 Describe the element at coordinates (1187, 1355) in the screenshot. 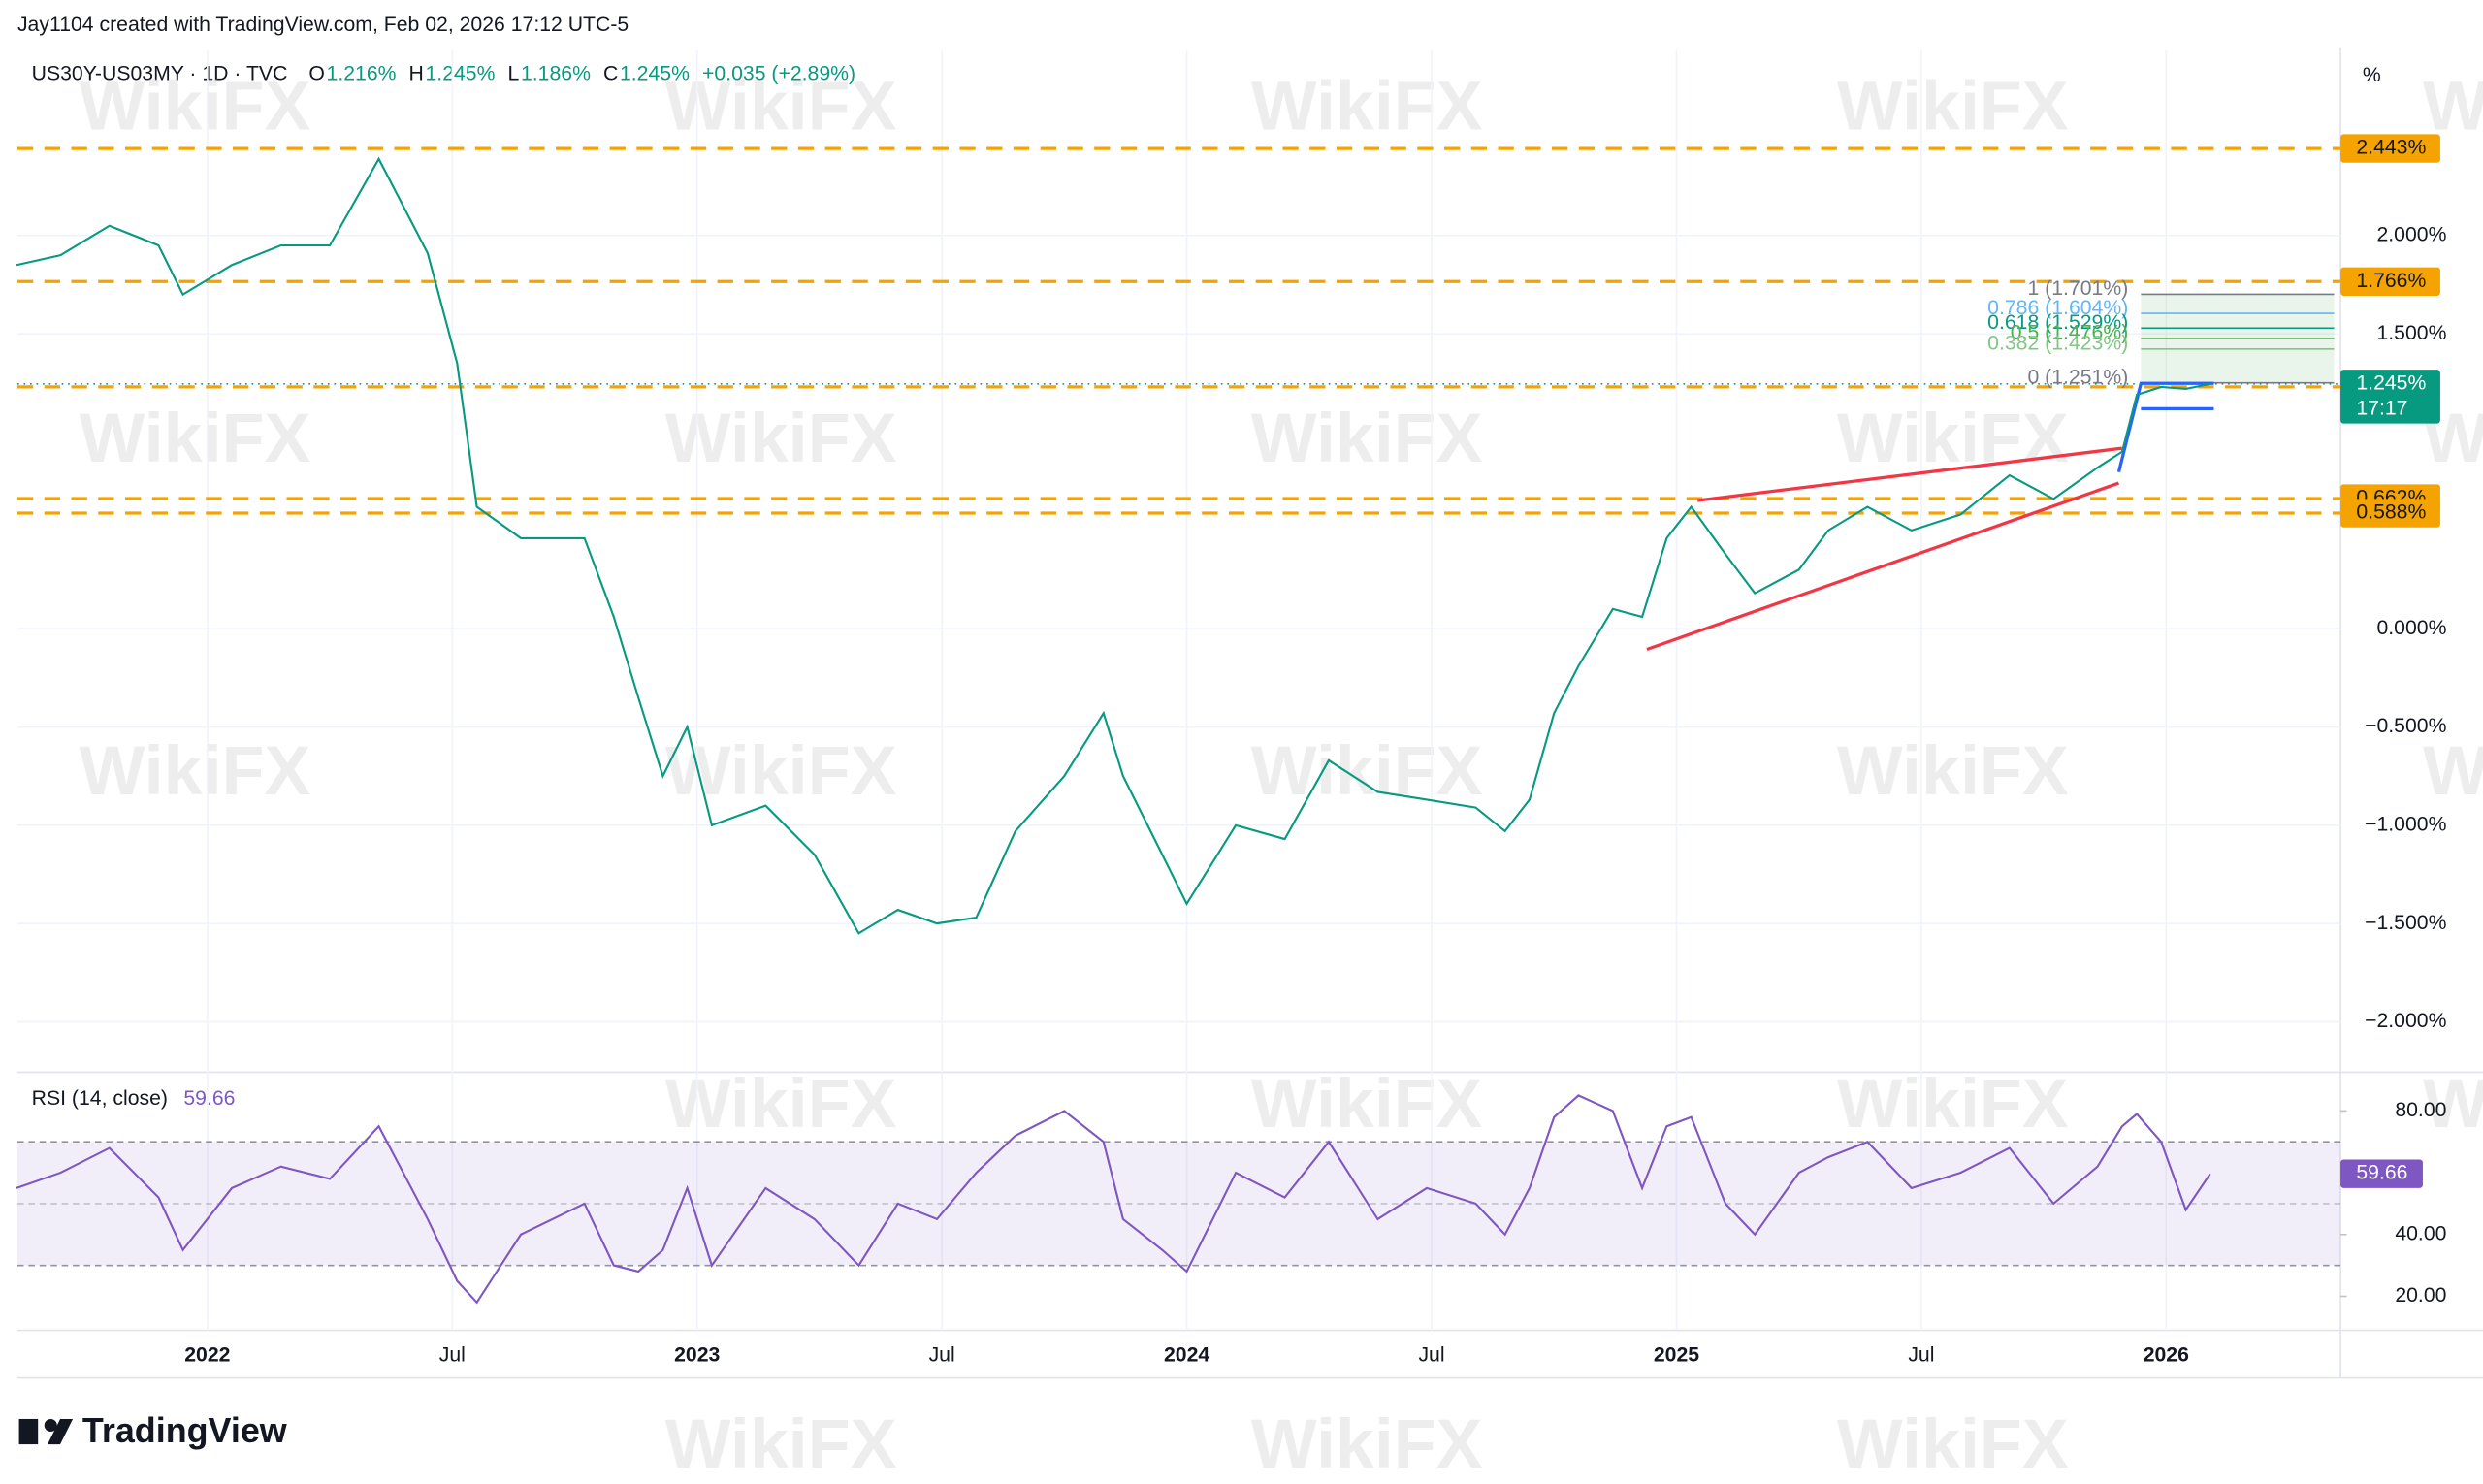

I see `x-tick-label: 2024` at that location.